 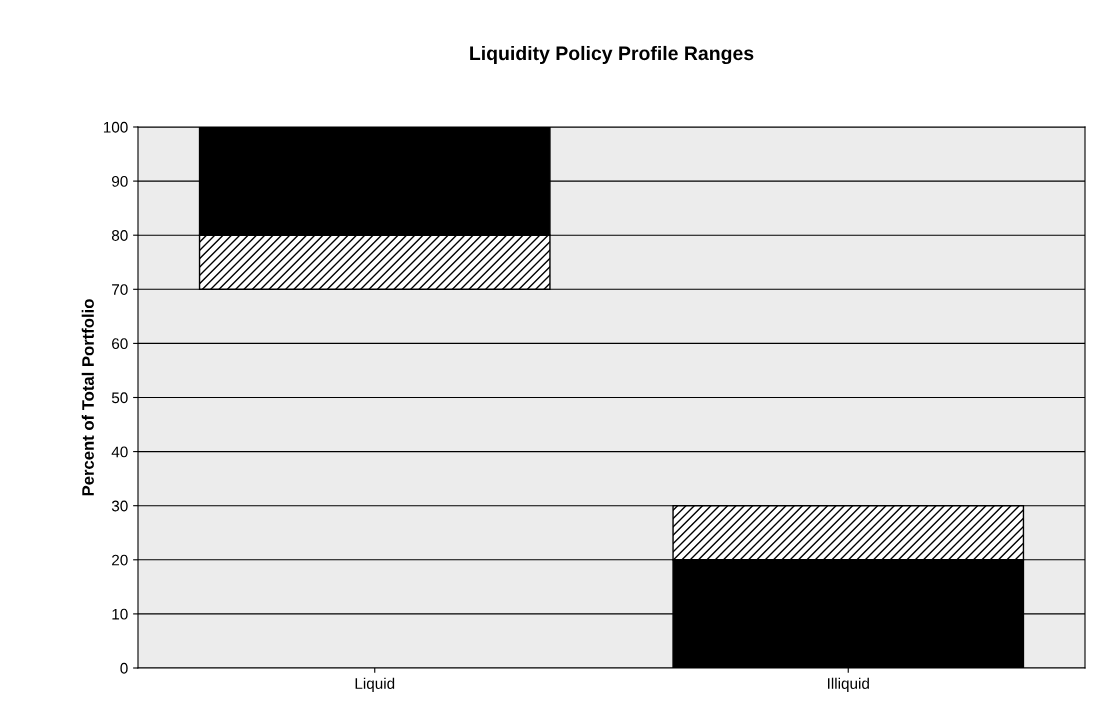 What do you see at coordinates (120, 289) in the screenshot?
I see `y-tick-label: 70` at bounding box center [120, 289].